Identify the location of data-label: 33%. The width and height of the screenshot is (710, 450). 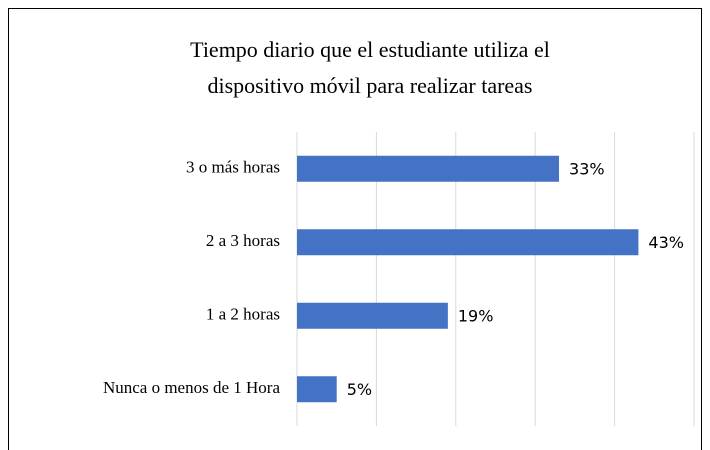
(587, 168).